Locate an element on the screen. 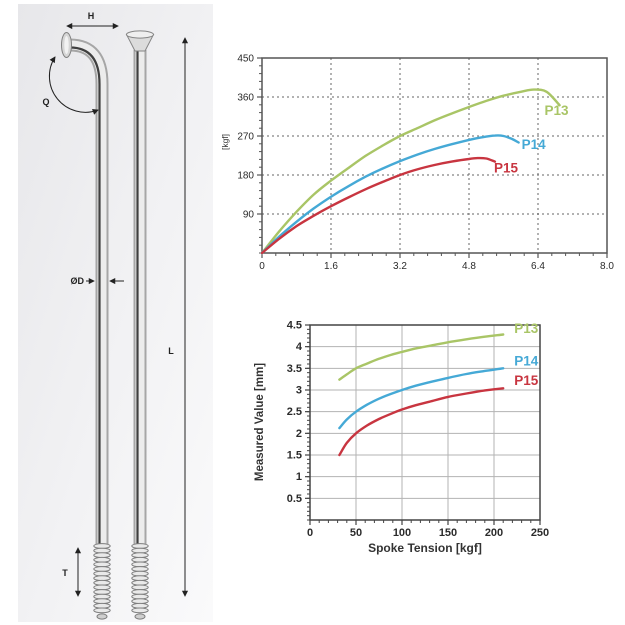  x-tick-label: 200 is located at coordinates (494, 533).